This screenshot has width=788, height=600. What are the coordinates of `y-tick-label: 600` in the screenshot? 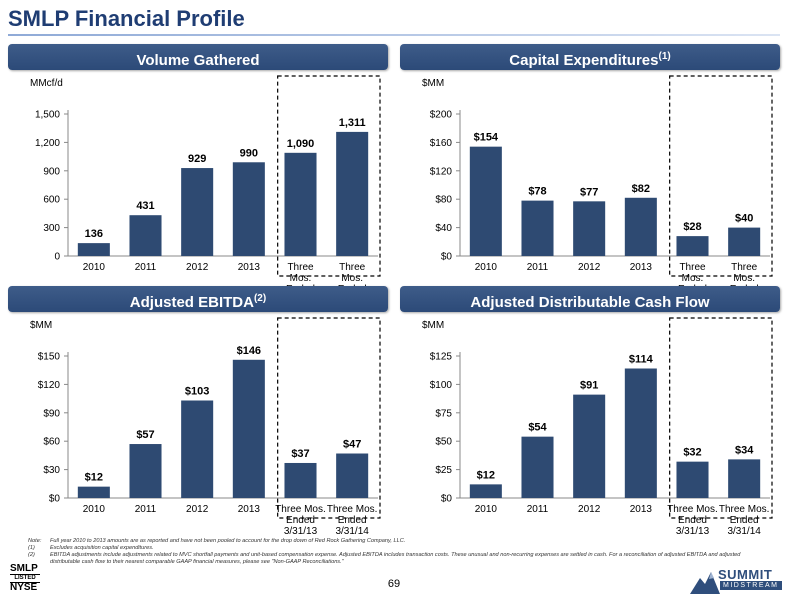 It's located at (51, 200).